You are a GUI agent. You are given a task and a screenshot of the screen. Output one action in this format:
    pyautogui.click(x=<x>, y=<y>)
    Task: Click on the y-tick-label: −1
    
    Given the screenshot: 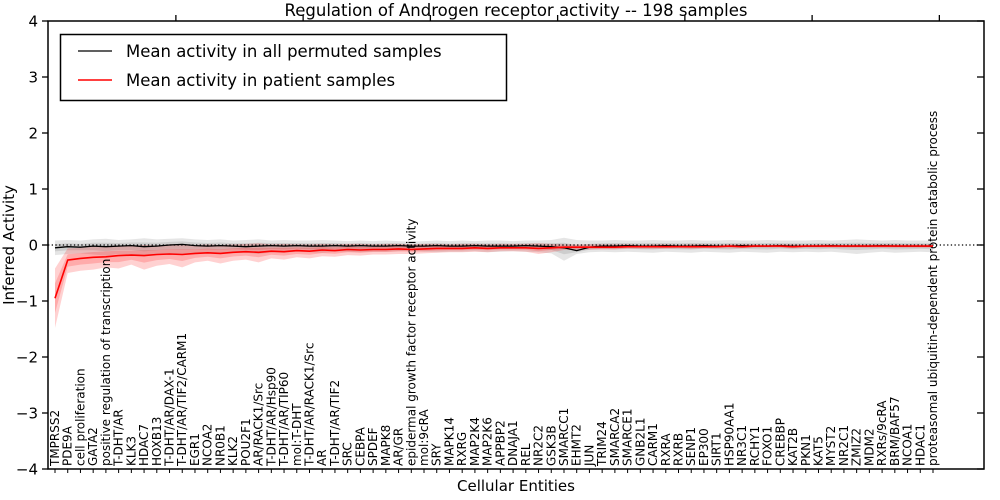 What is the action you would take?
    pyautogui.click(x=27, y=302)
    